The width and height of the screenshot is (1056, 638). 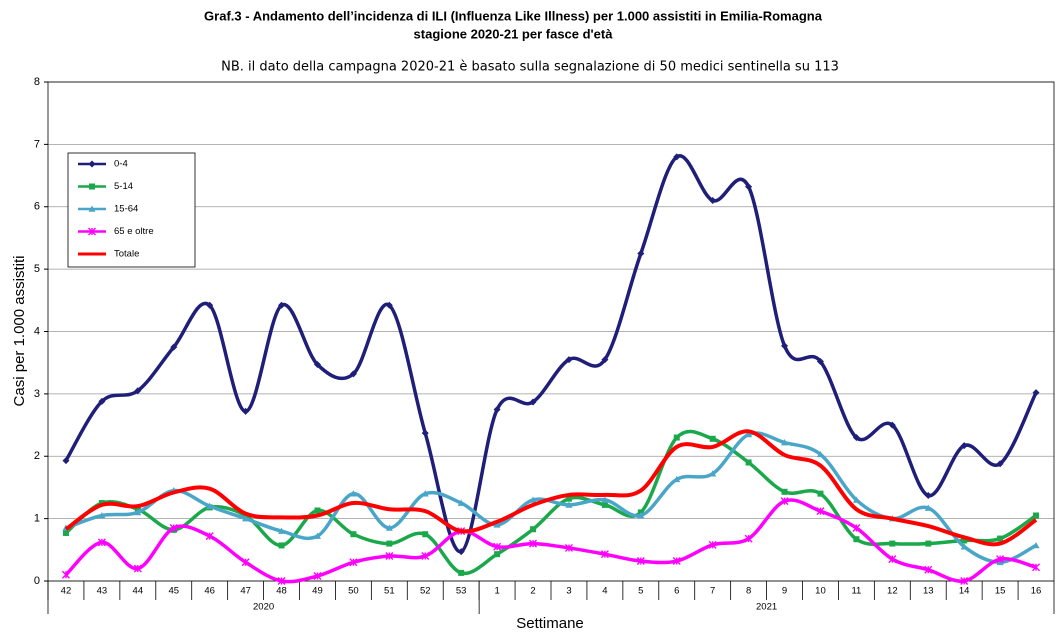 What do you see at coordinates (173, 591) in the screenshot?
I see `x-tick-label: 45` at bounding box center [173, 591].